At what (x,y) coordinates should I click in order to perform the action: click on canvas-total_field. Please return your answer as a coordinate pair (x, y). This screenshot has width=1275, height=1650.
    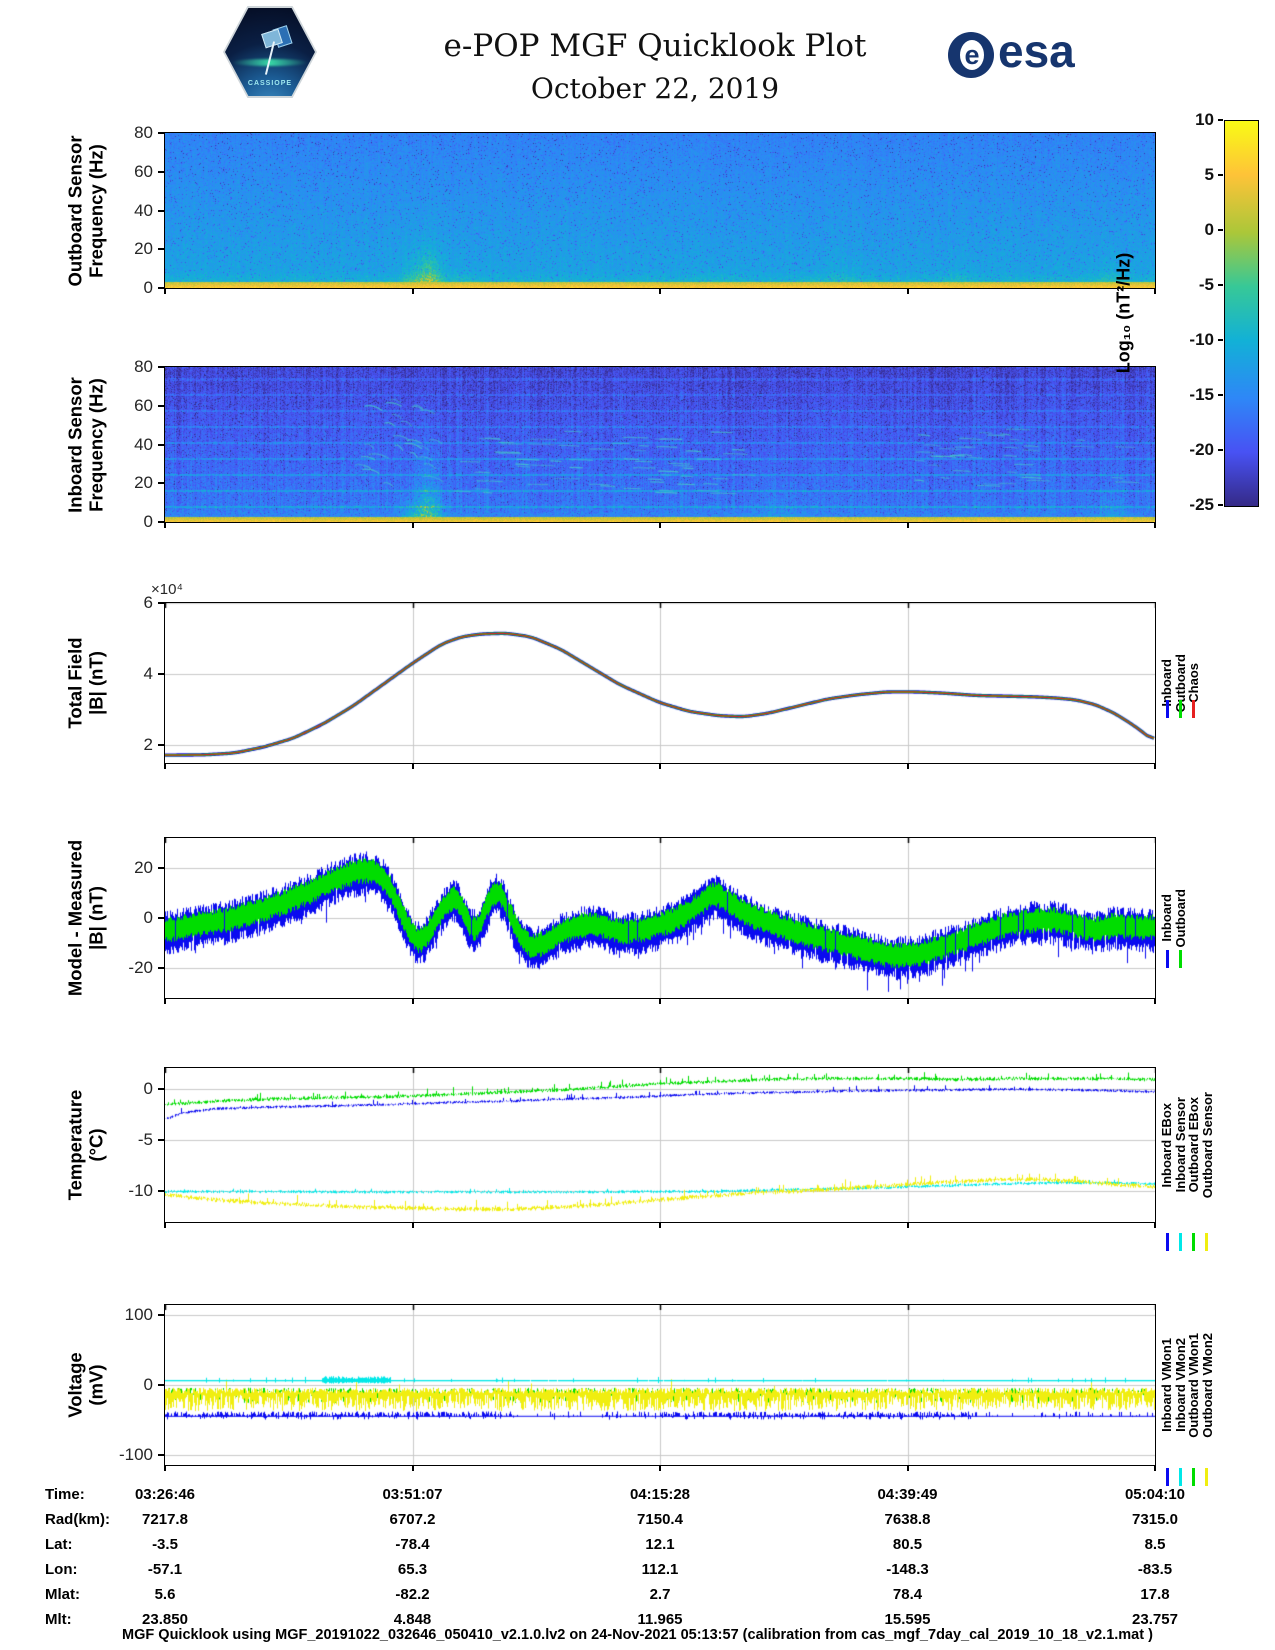
    Looking at the image, I should click on (660, 683).